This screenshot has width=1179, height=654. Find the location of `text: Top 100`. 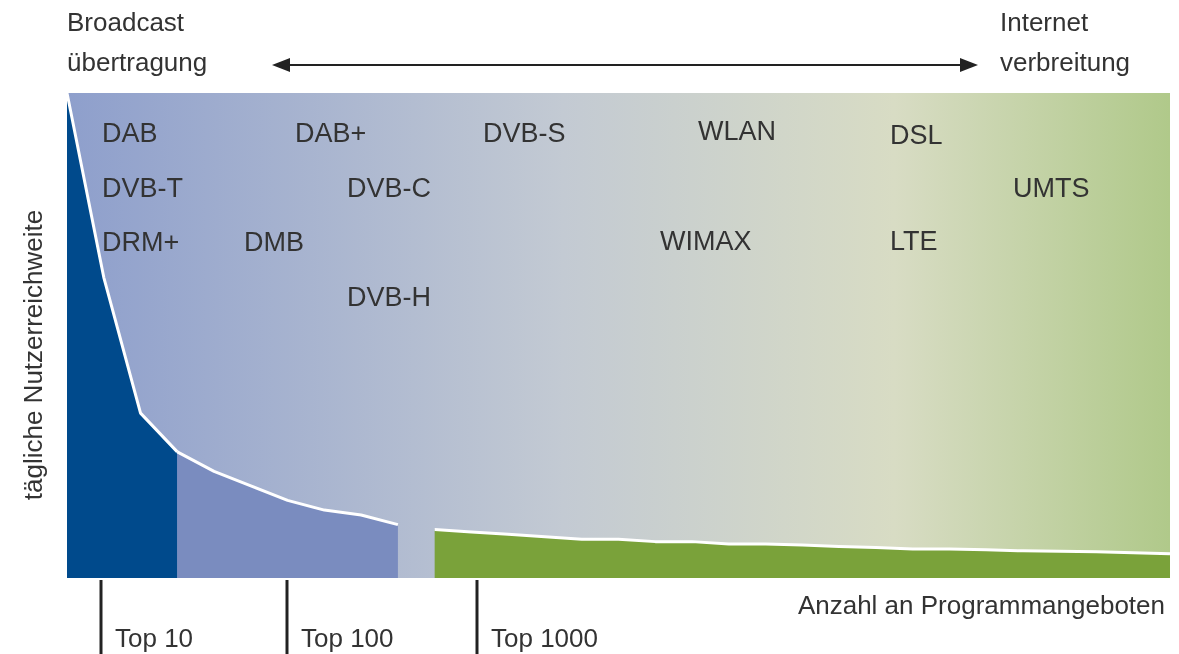

text: Top 100 is located at coordinates (347, 638).